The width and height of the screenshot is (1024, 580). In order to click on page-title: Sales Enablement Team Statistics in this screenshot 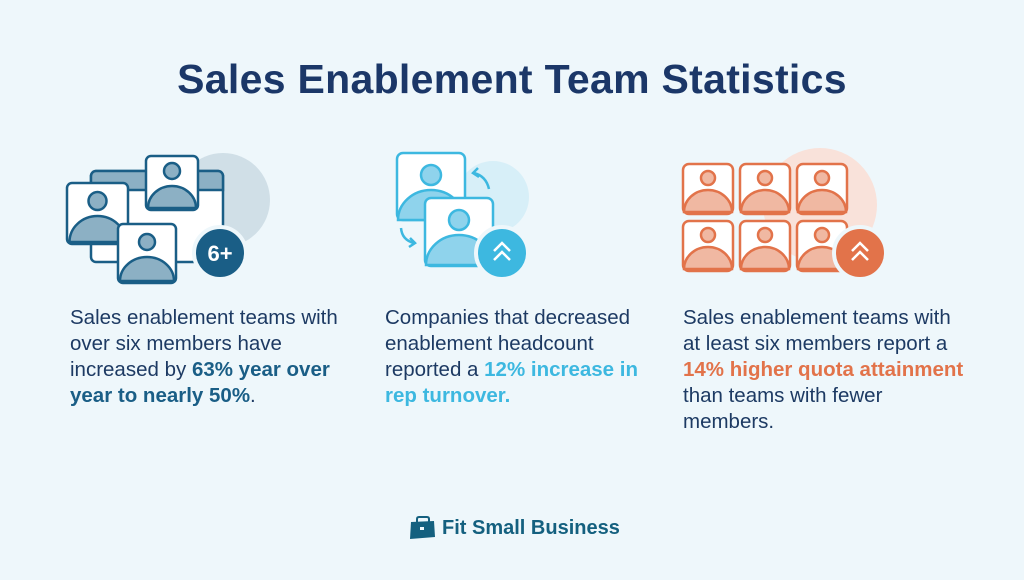, I will do `click(512, 79)`.